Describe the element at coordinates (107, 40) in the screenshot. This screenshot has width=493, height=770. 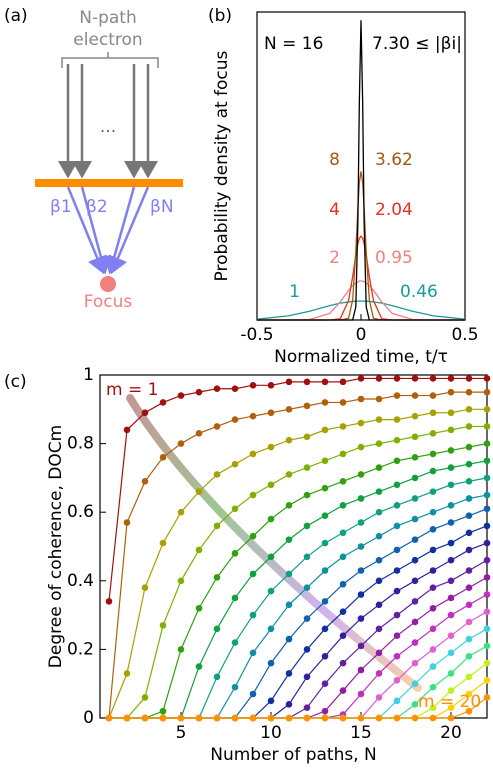
I see `diagram-title: electron` at that location.